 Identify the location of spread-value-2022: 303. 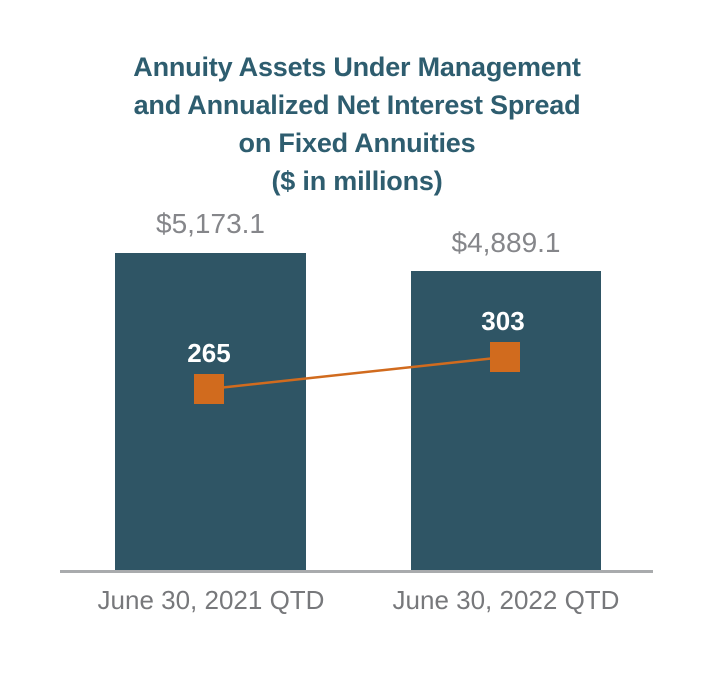
(503, 321).